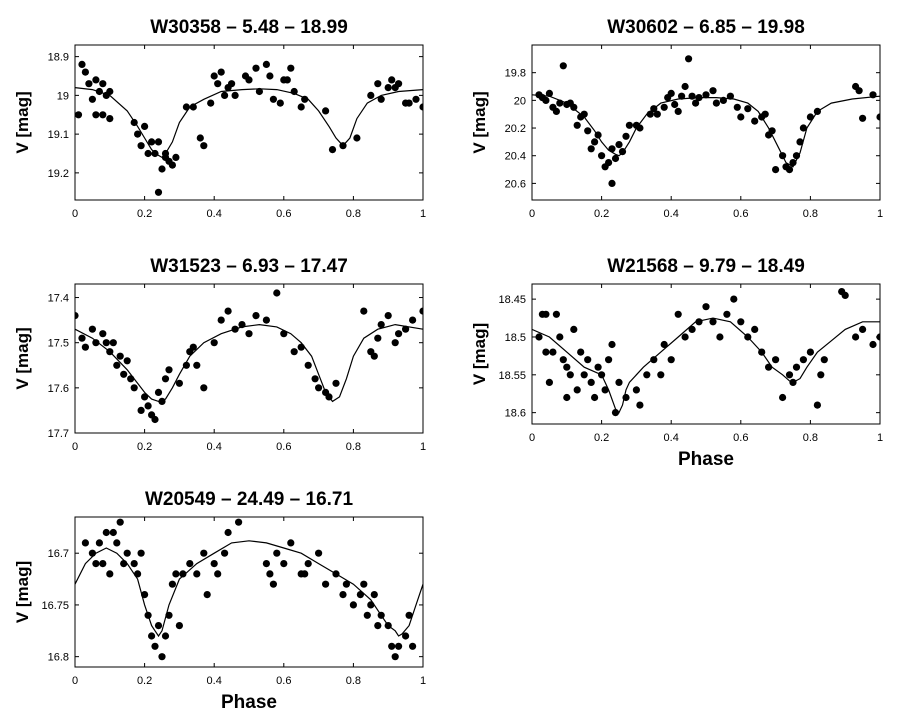  Describe the element at coordinates (515, 157) in the screenshot. I see `y-tick-label: 20.4` at that location.